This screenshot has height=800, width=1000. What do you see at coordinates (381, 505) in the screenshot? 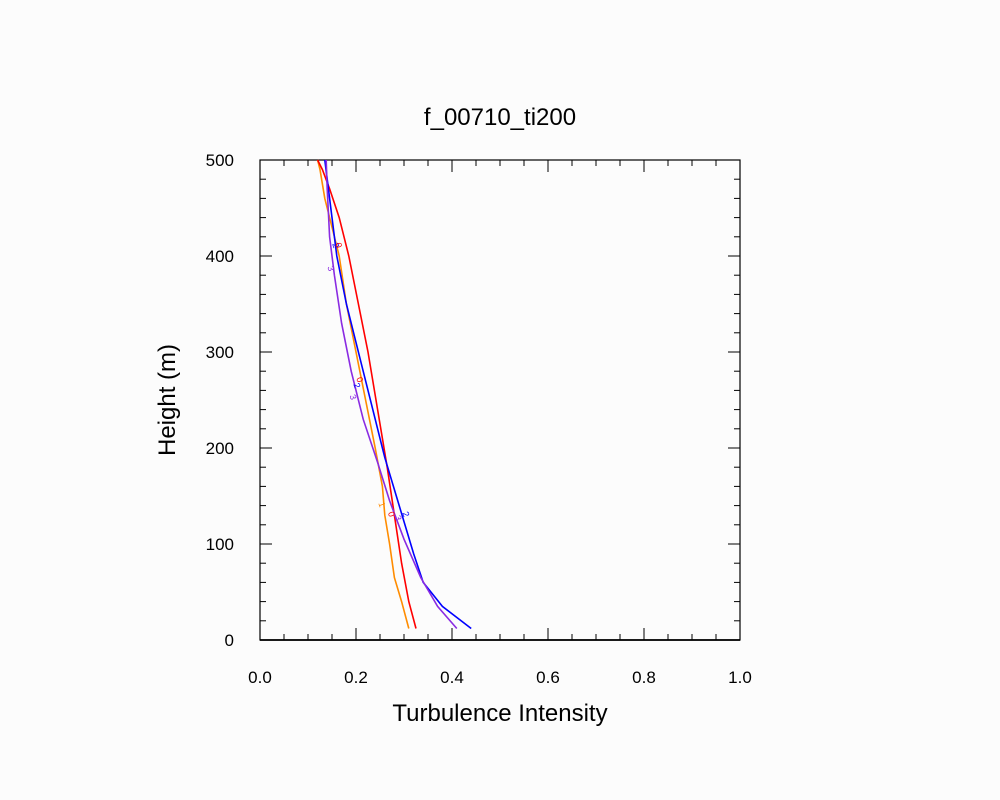
I see `series-inline-label: 1` at bounding box center [381, 505].